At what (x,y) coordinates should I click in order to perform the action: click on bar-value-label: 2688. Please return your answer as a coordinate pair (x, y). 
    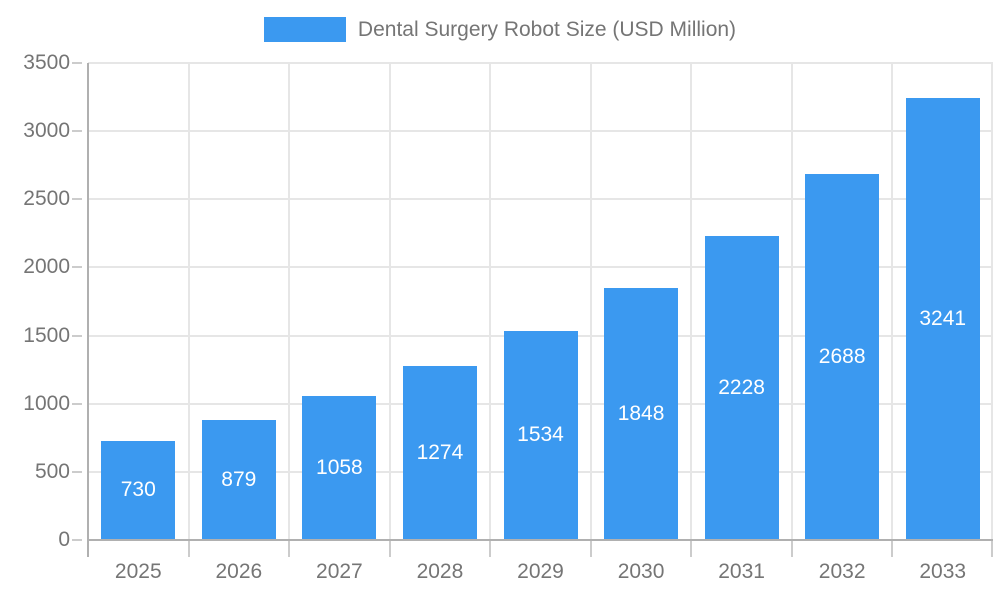
    Looking at the image, I should click on (842, 356).